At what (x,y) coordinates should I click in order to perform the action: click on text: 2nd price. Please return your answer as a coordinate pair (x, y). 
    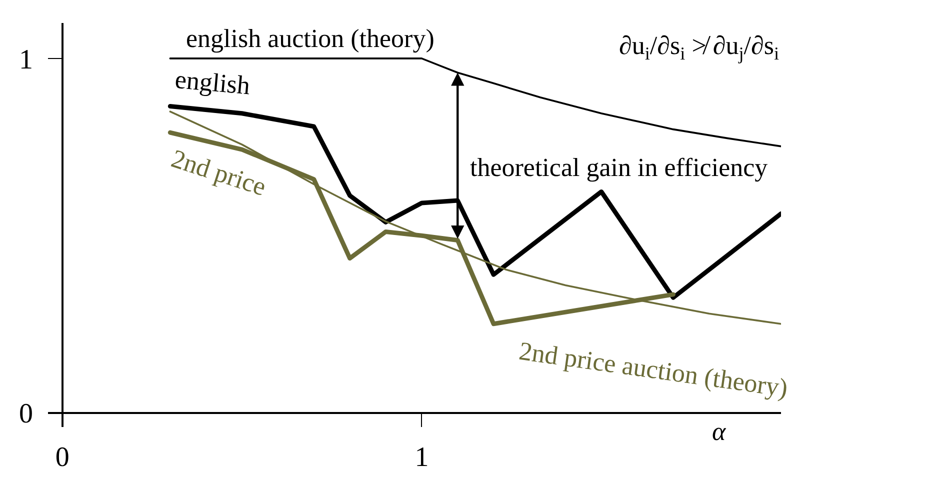
    Looking at the image, I should click on (219, 173).